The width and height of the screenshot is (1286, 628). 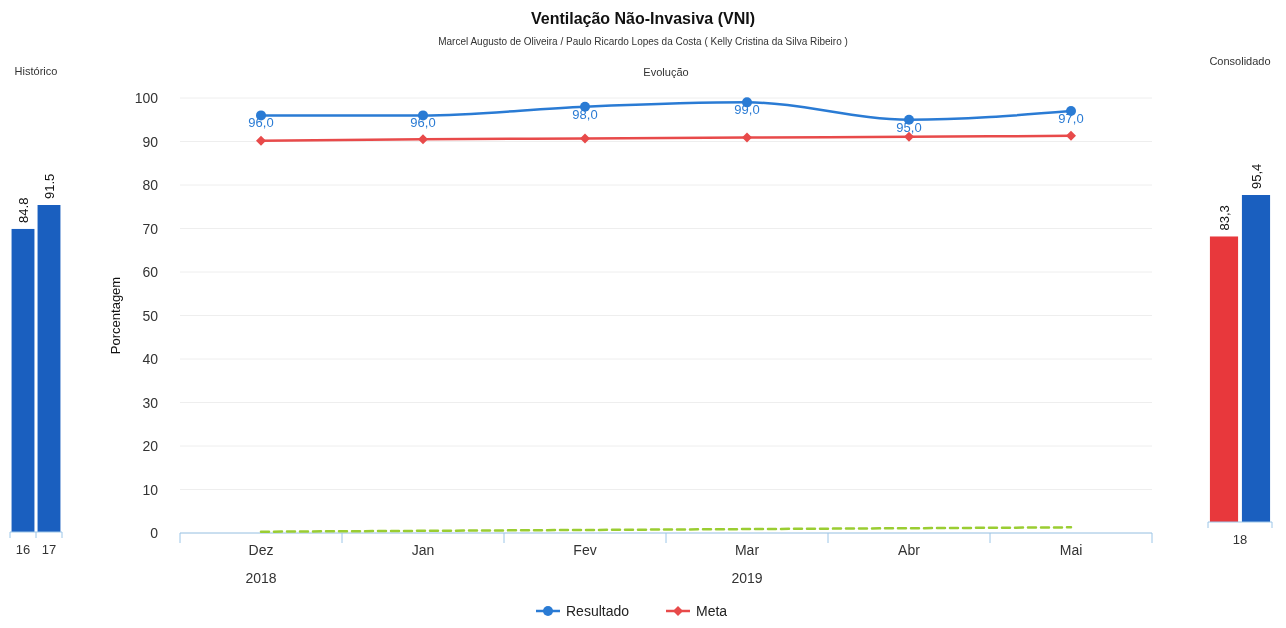 I want to click on data-label: 83,3, so click(x=1224, y=218).